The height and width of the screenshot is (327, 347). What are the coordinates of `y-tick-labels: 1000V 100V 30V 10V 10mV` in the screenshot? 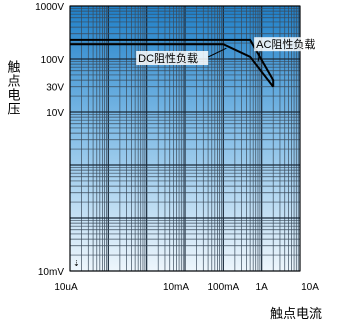 It's located at (49, 140).